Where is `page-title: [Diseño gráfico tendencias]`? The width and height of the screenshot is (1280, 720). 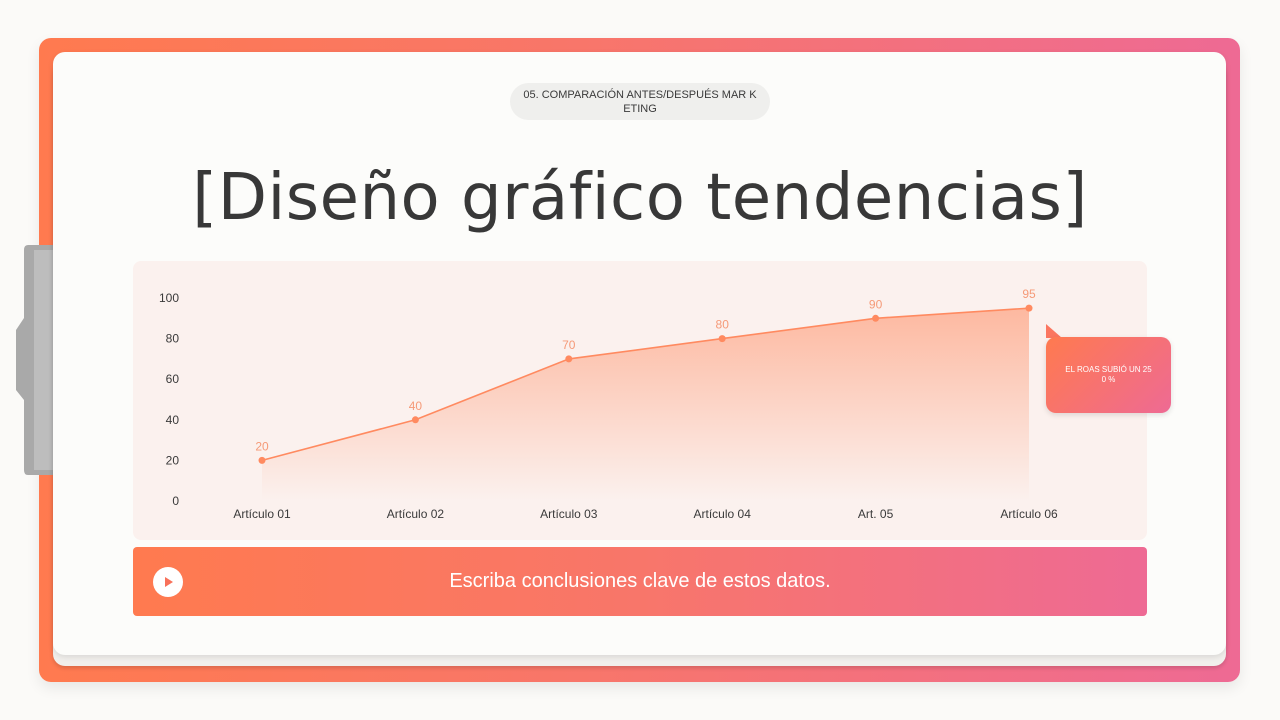
page-title: [Diseño gráfico tendencias] is located at coordinates (640, 198).